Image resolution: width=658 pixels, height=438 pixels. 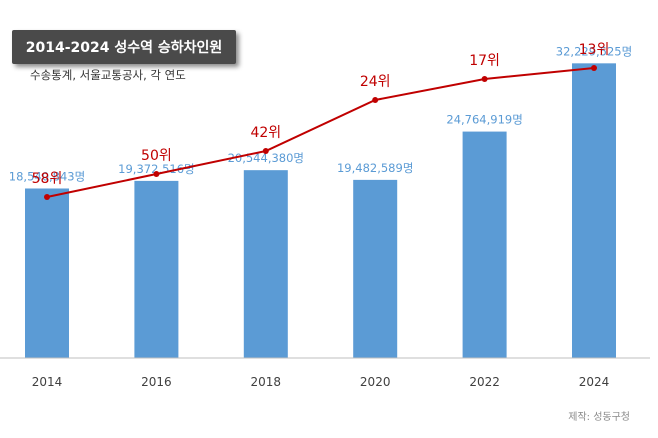 What do you see at coordinates (156, 156) in the screenshot?
I see `rank-label-2016: 50위` at bounding box center [156, 156].